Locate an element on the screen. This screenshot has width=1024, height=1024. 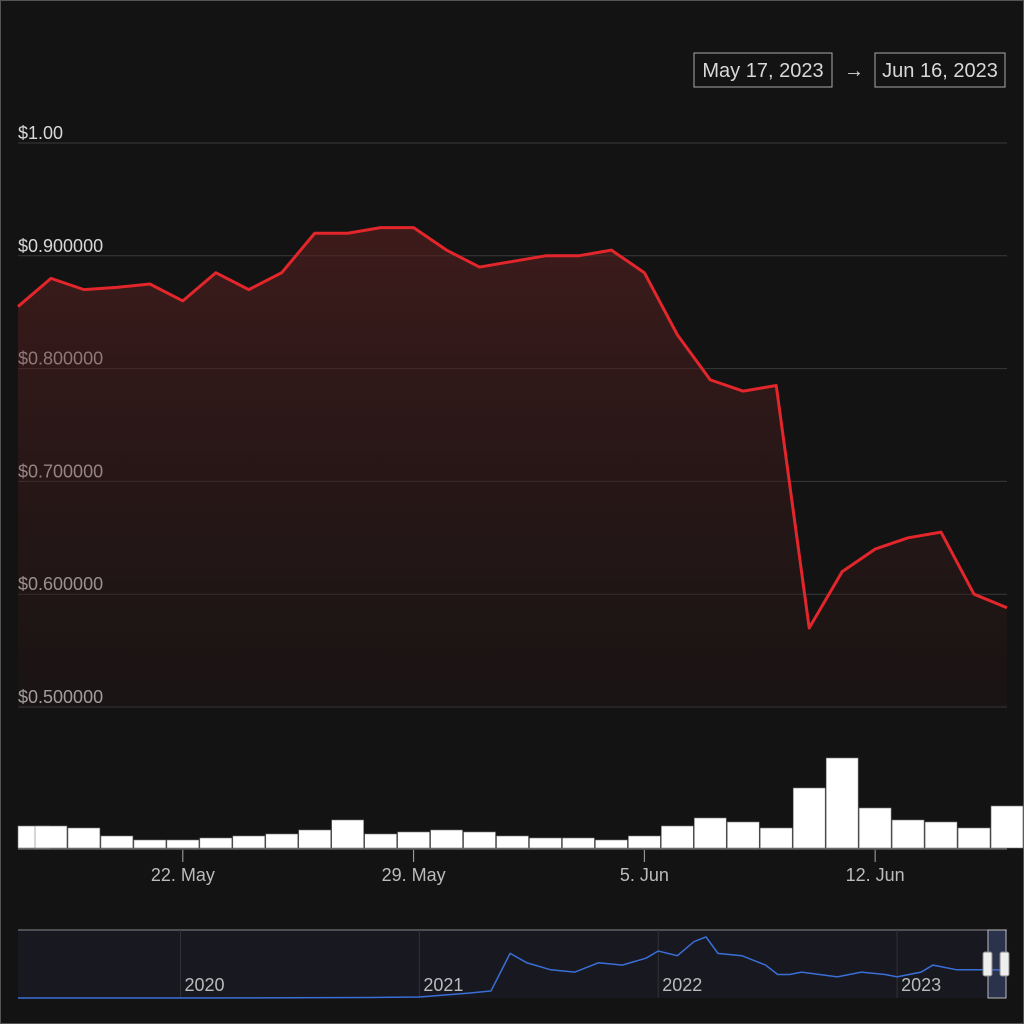
range-to: Jun 16, 2023 is located at coordinates (940, 71).